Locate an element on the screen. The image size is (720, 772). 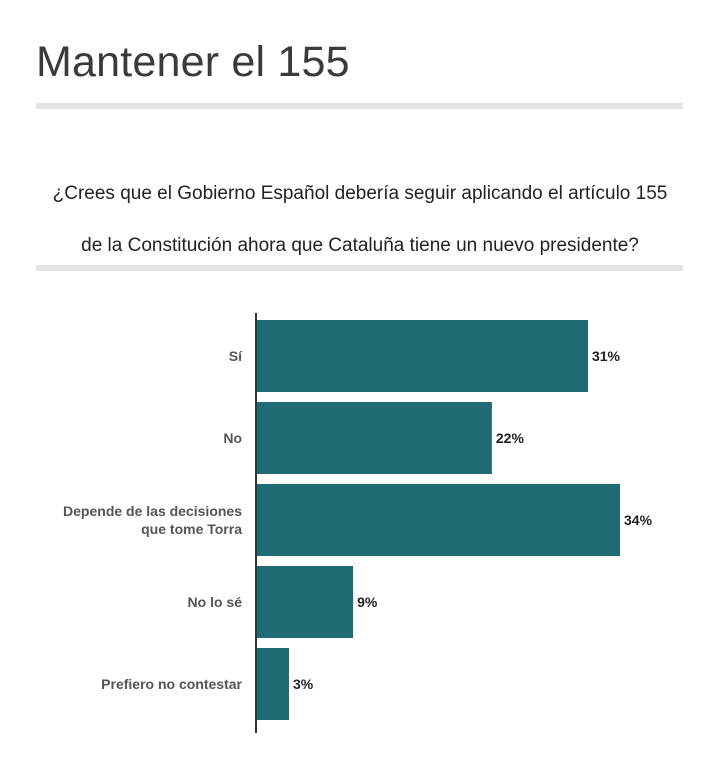
category-label-0-line-0: Sí is located at coordinates (236, 356).